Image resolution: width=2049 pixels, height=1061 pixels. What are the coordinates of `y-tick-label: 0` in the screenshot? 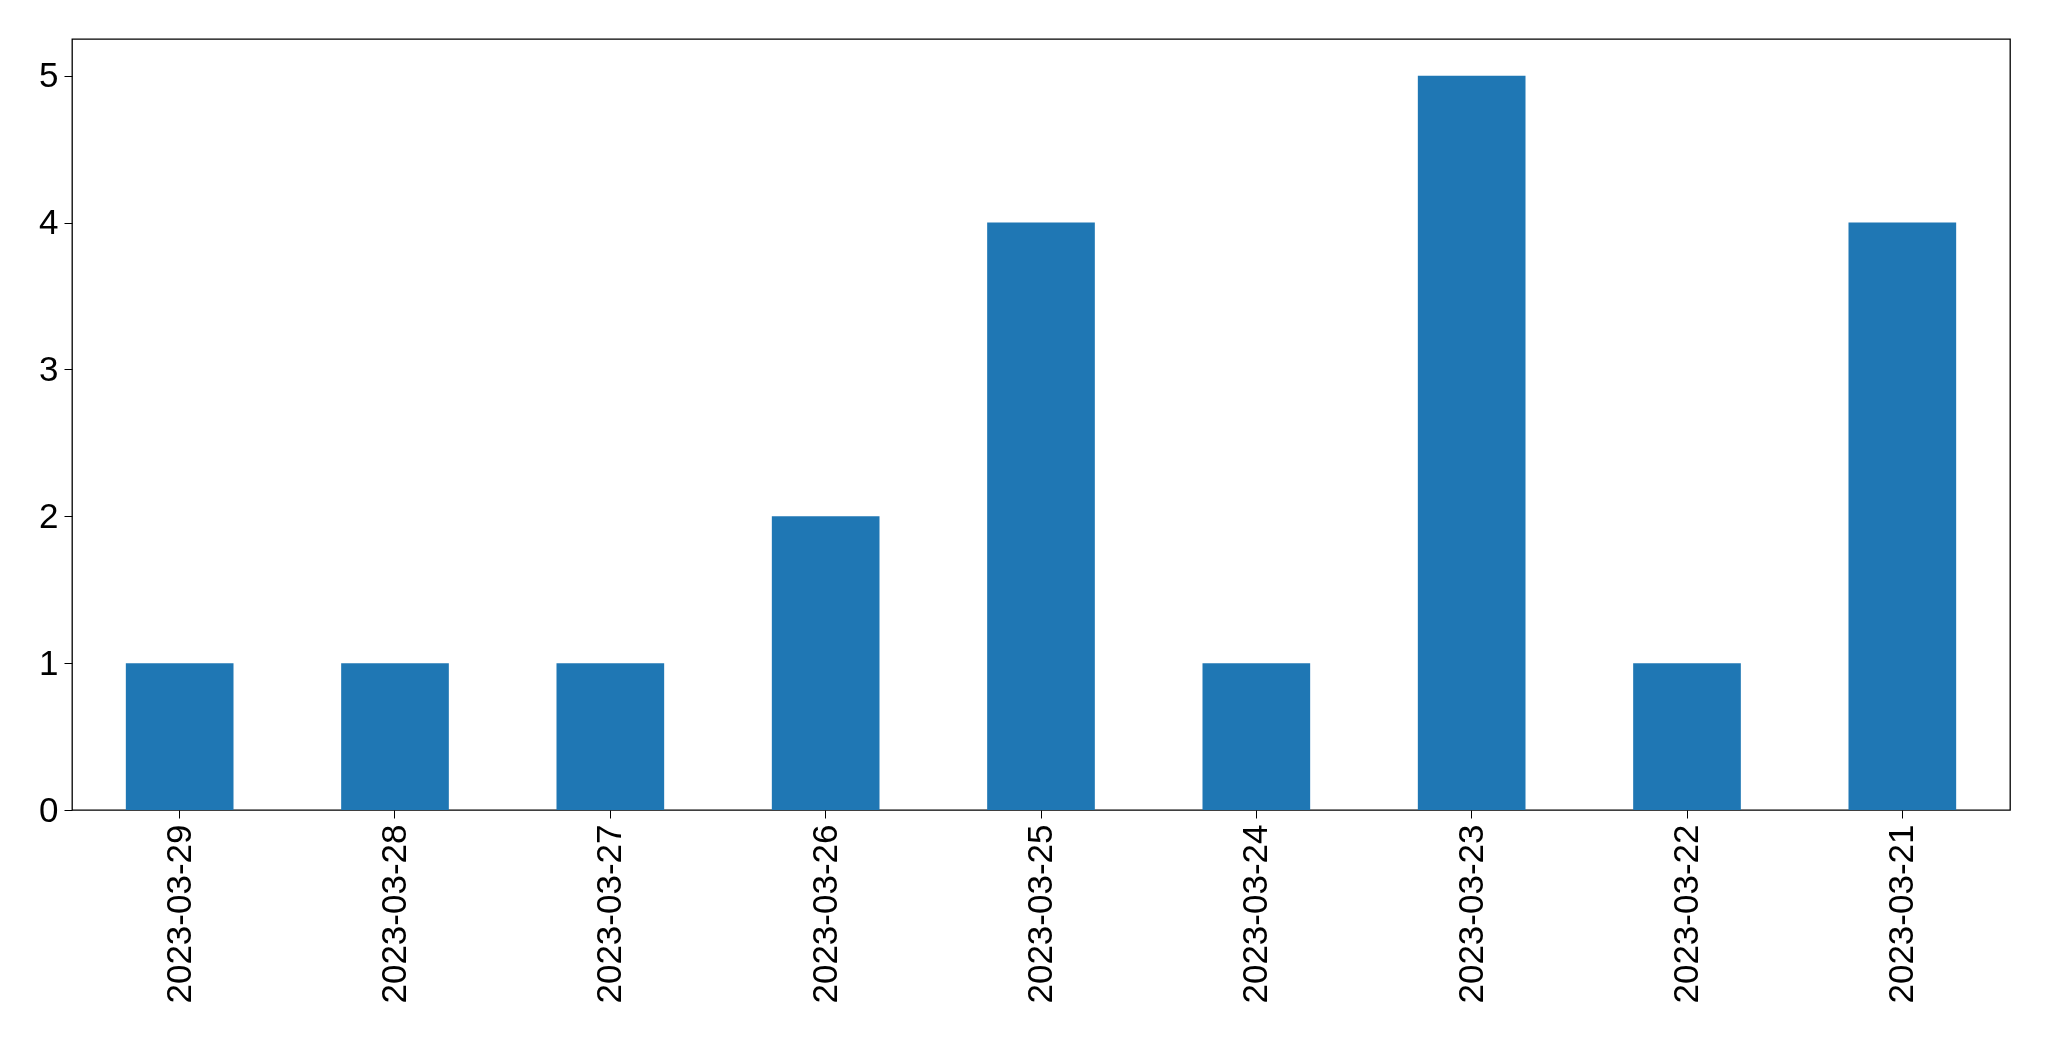 It's located at (49, 809).